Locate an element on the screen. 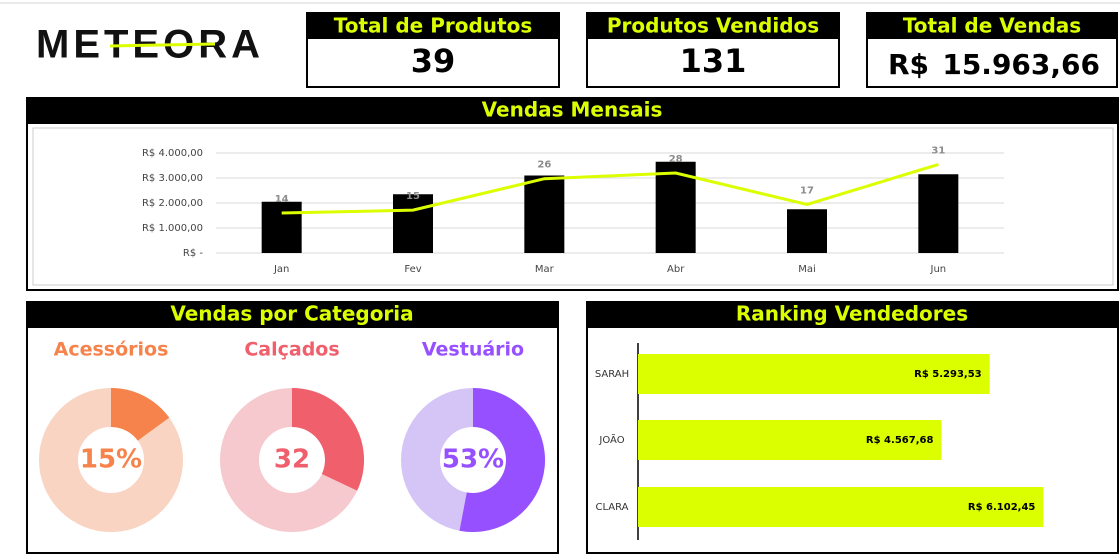 The height and width of the screenshot is (559, 1120). y-tick-label: CLARA is located at coordinates (611, 507).